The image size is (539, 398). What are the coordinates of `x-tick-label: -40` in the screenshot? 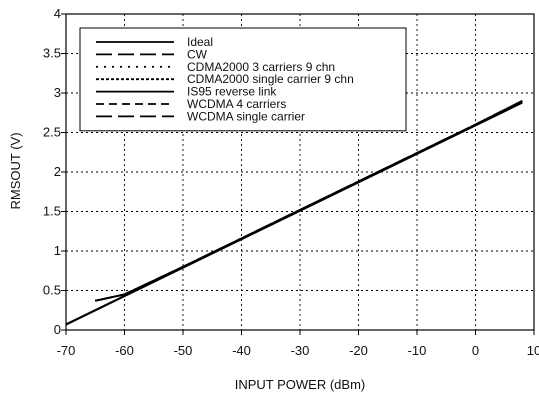 It's located at (241, 350).